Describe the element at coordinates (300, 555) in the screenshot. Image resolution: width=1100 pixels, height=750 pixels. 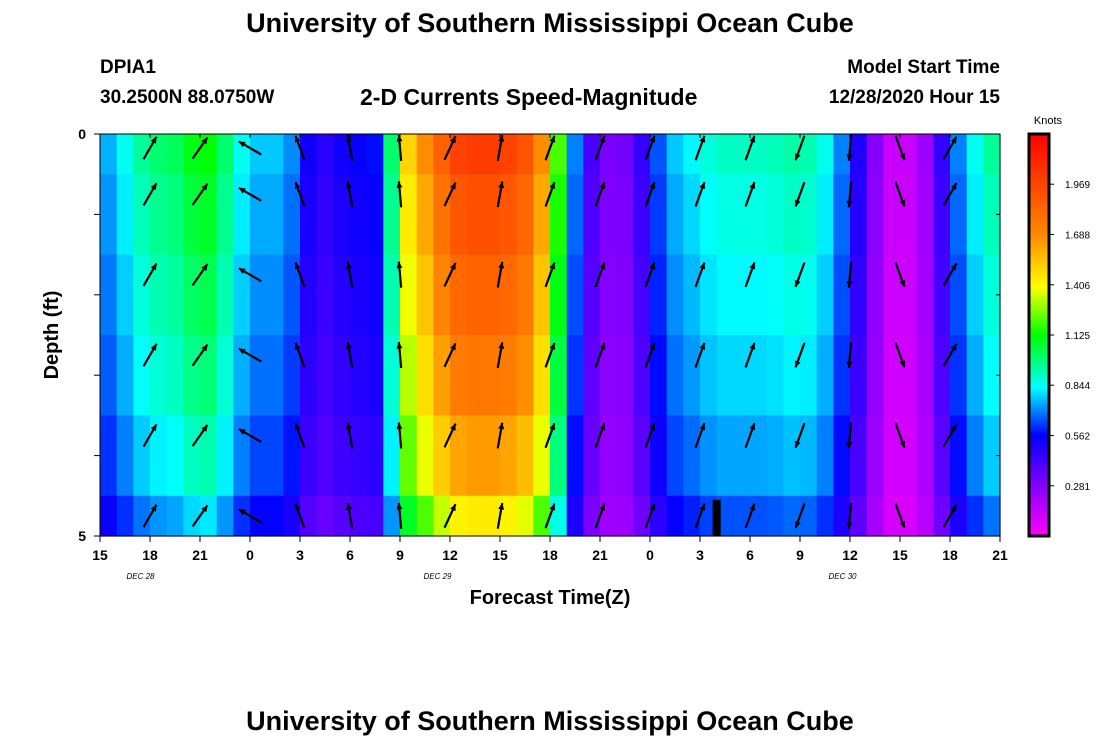
I see `x-tick-label: 3` at that location.